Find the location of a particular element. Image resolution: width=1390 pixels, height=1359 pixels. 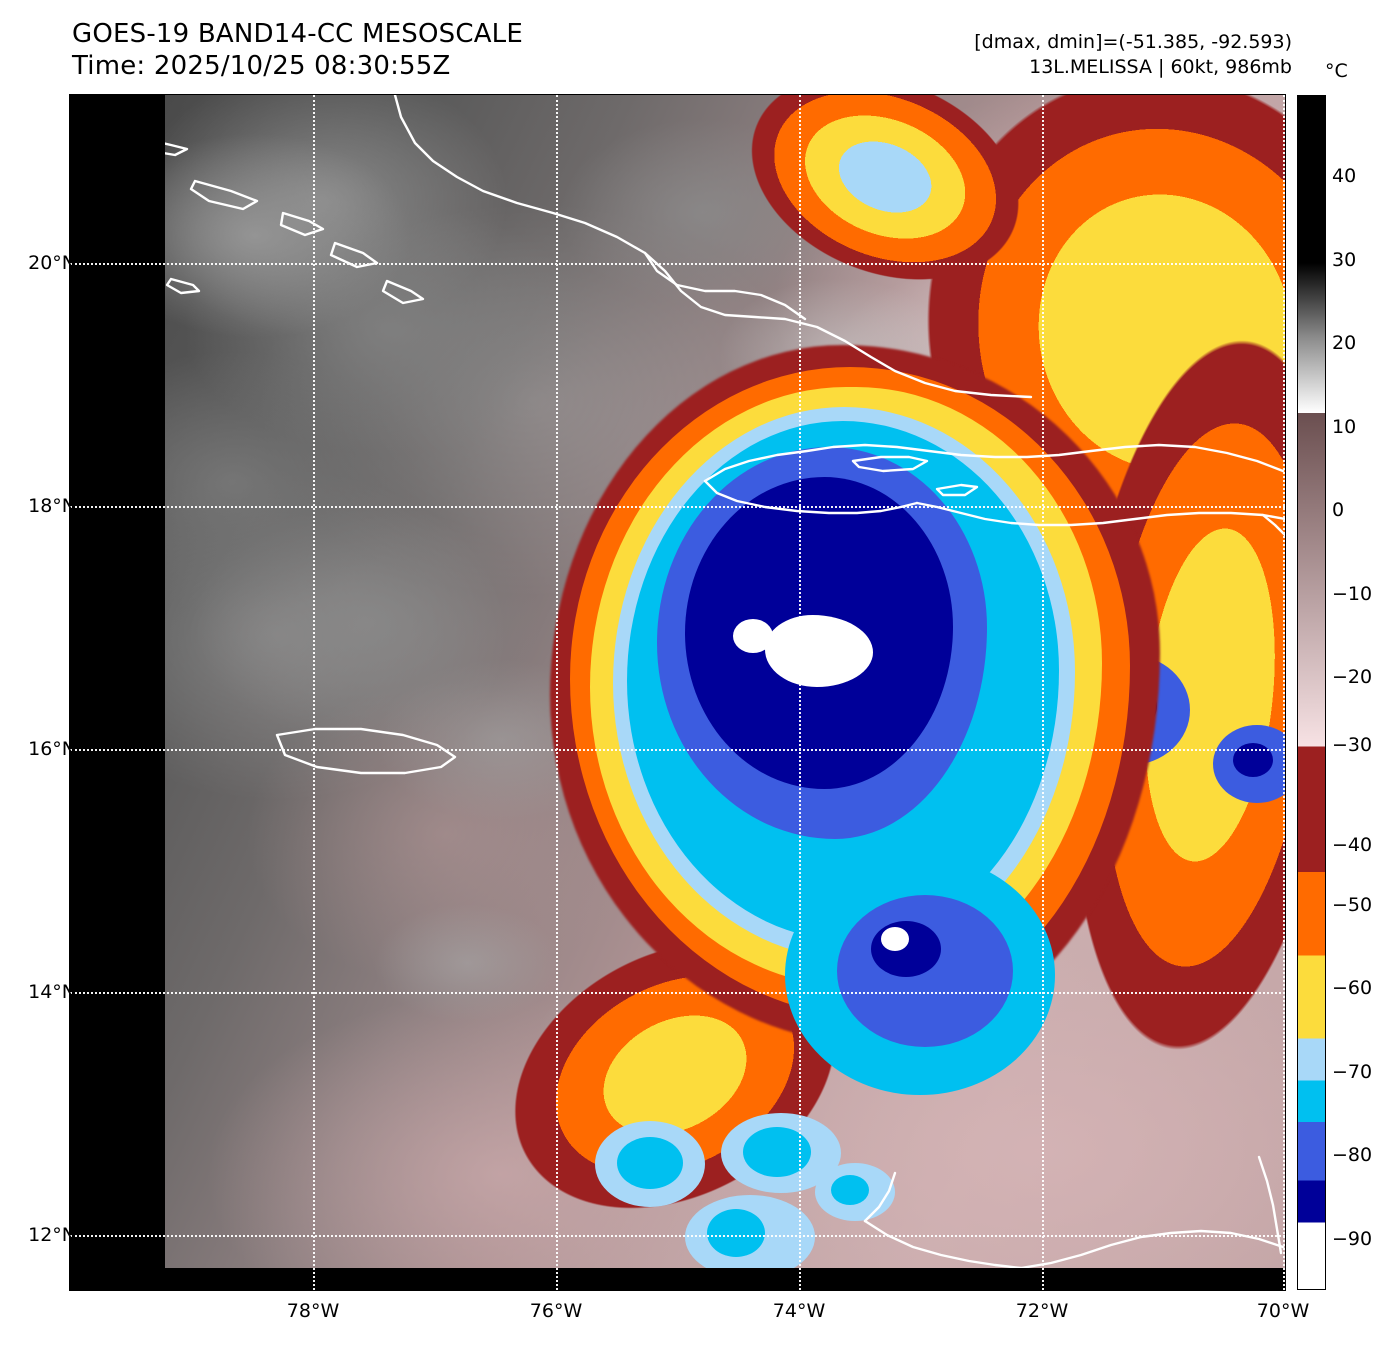

colorbar-tick-m70: −70 is located at coordinates (1352, 1072).